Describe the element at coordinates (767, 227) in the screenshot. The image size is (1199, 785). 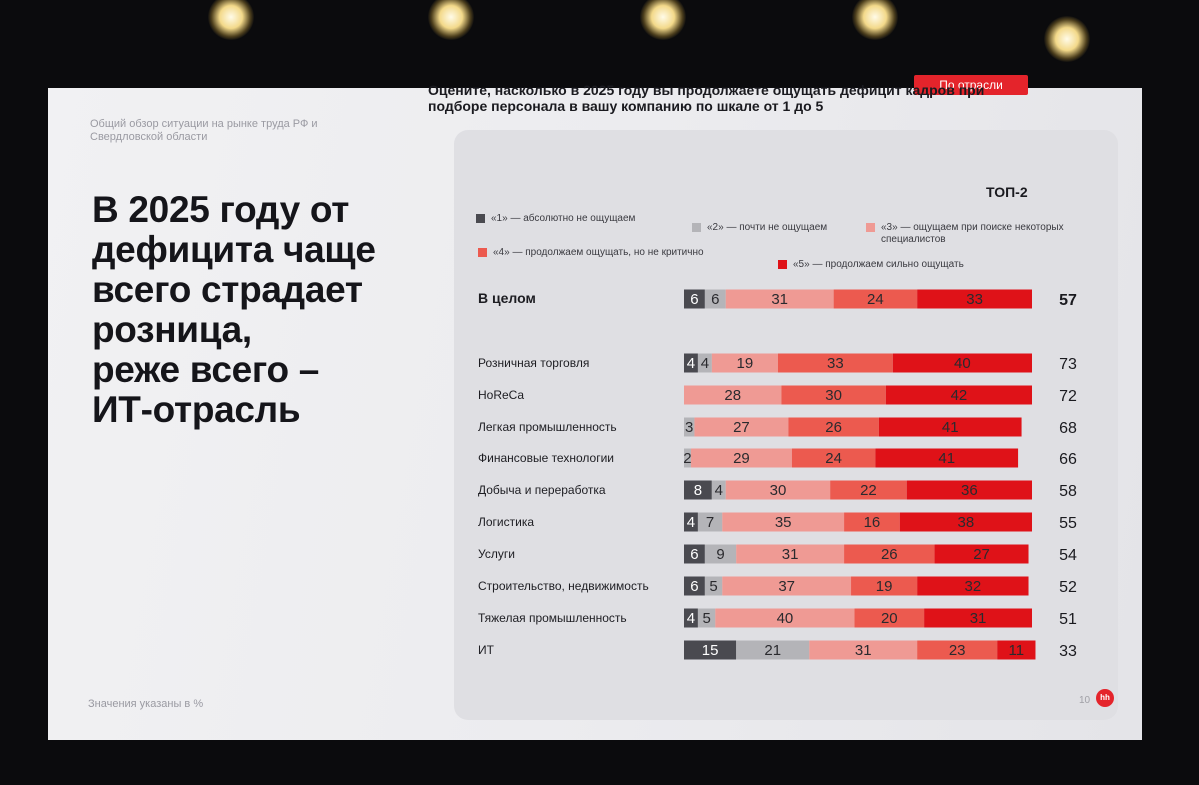
I see `legend-label-2: «2» — почти не ощущаем` at that location.